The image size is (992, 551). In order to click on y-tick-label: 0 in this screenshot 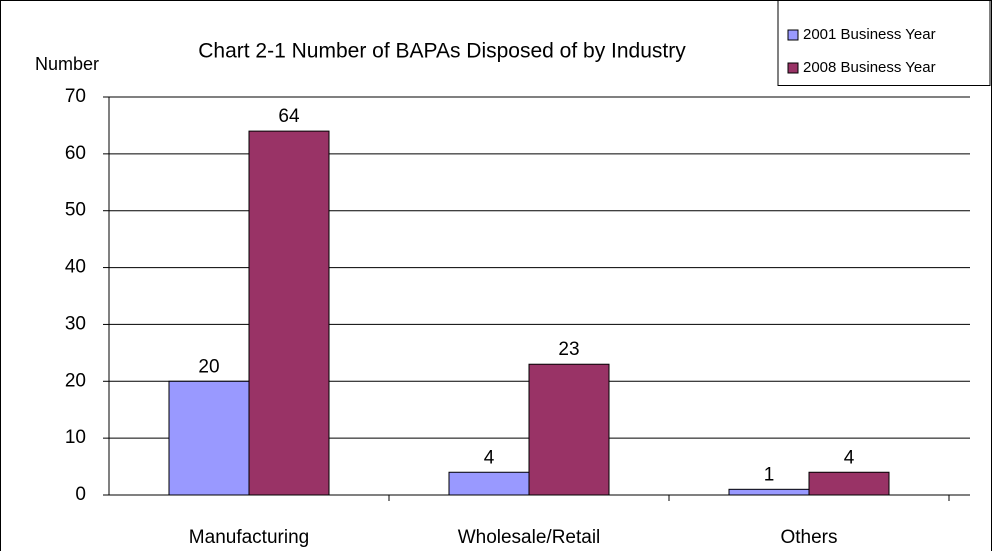, I will do `click(80, 494)`.